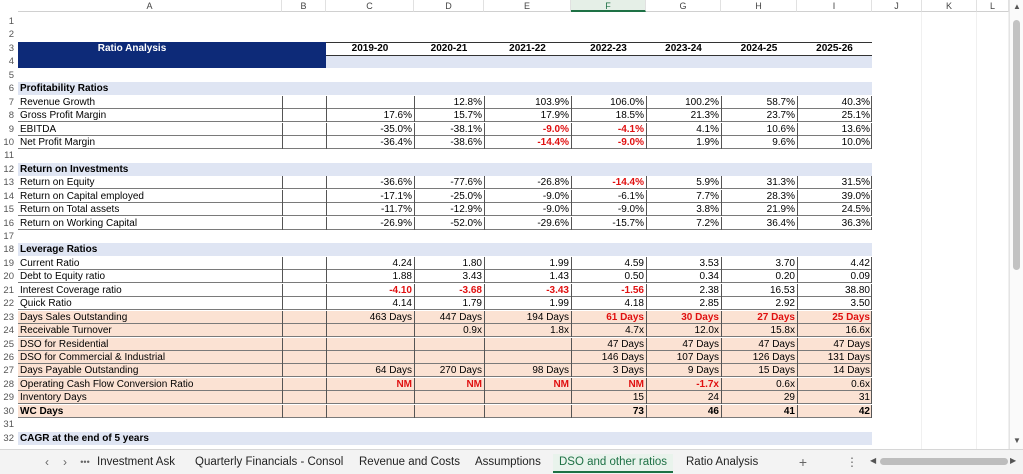 The width and height of the screenshot is (1023, 474). Describe the element at coordinates (47, 462) in the screenshot. I see `tab-scroll-left-icon: ‹` at that location.